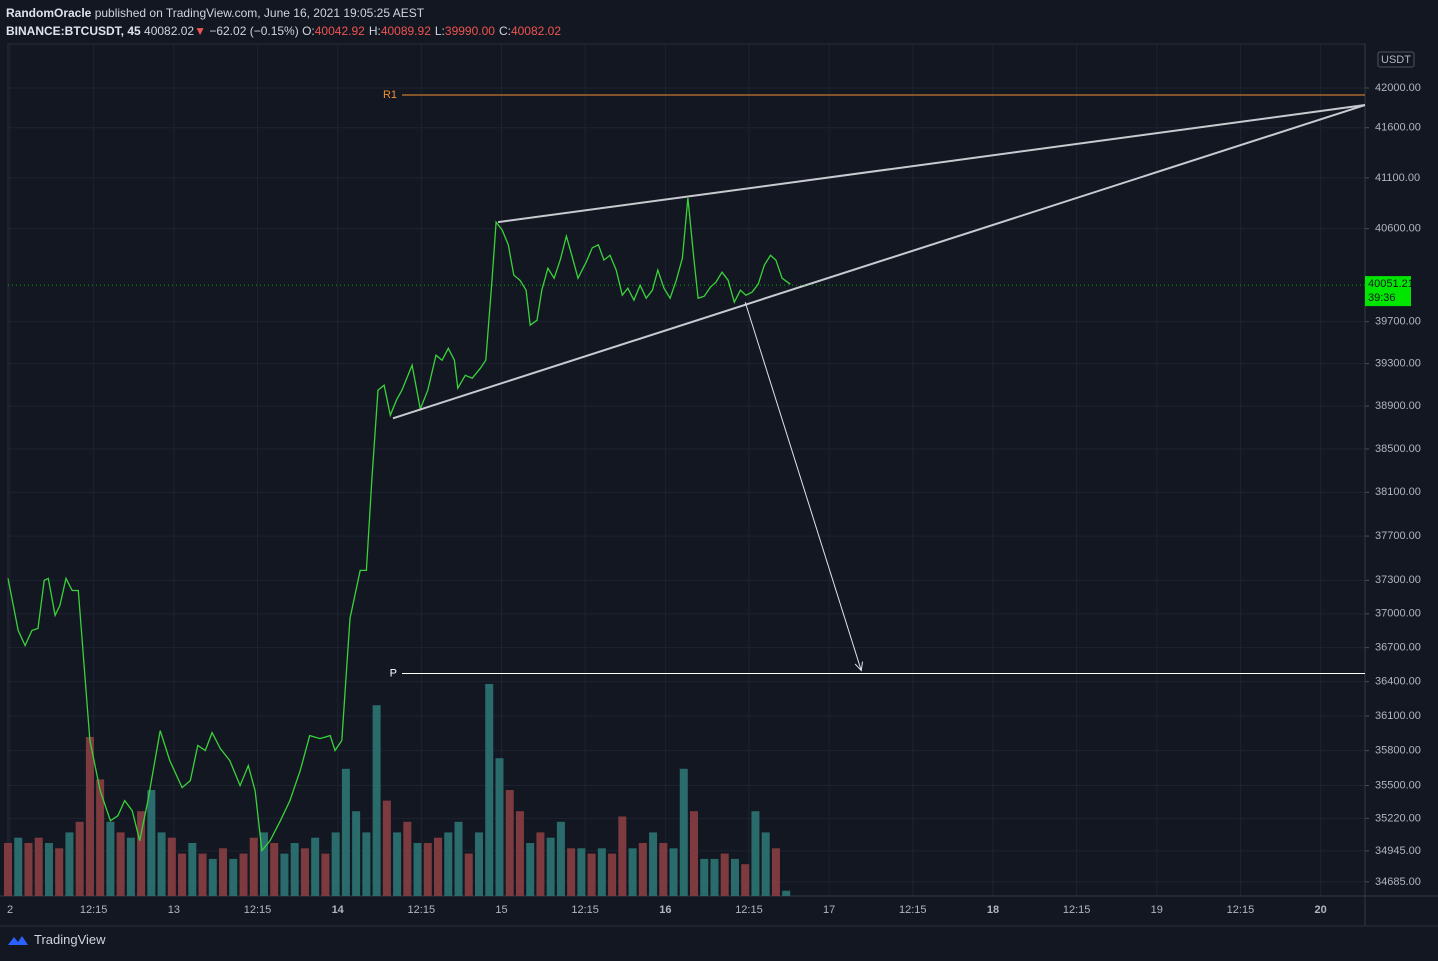 The image size is (1438, 961). Describe the element at coordinates (49, 13) in the screenshot. I see `author: RandomOracle` at that location.